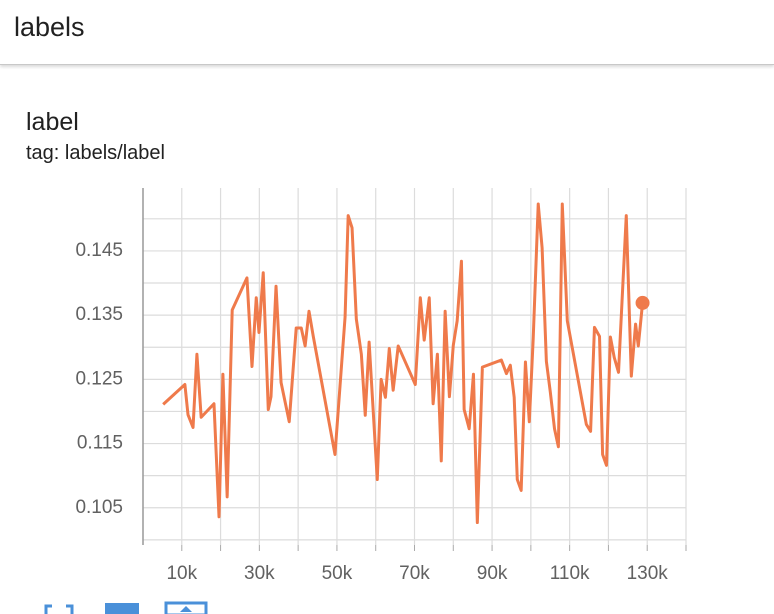 The height and width of the screenshot is (614, 774). Describe the element at coordinates (642, 302) in the screenshot. I see `point` at that location.